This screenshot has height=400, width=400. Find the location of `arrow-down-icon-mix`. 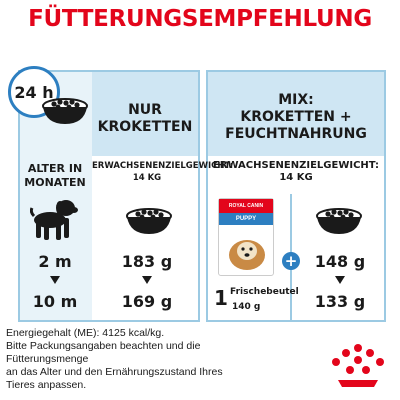

arrow-down-icon-mix is located at coordinates (340, 280).